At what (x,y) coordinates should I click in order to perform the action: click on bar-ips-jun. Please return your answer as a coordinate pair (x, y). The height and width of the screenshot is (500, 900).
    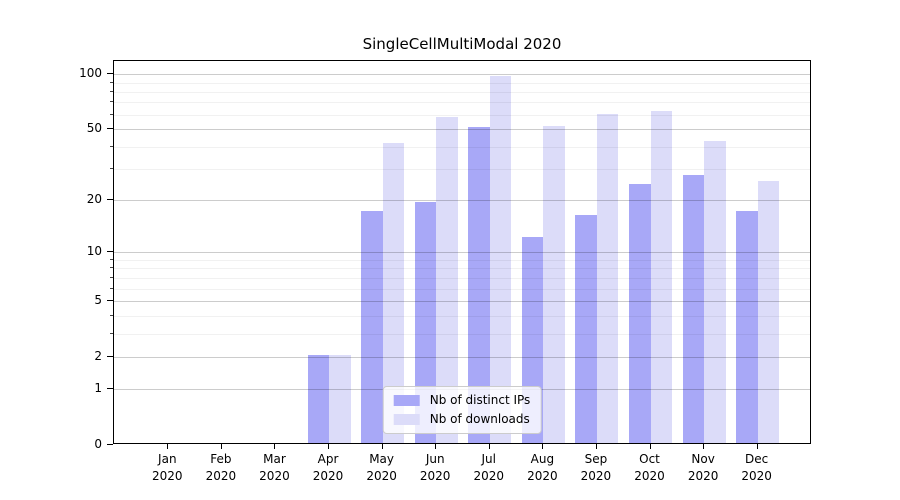
    Looking at the image, I should click on (425, 322).